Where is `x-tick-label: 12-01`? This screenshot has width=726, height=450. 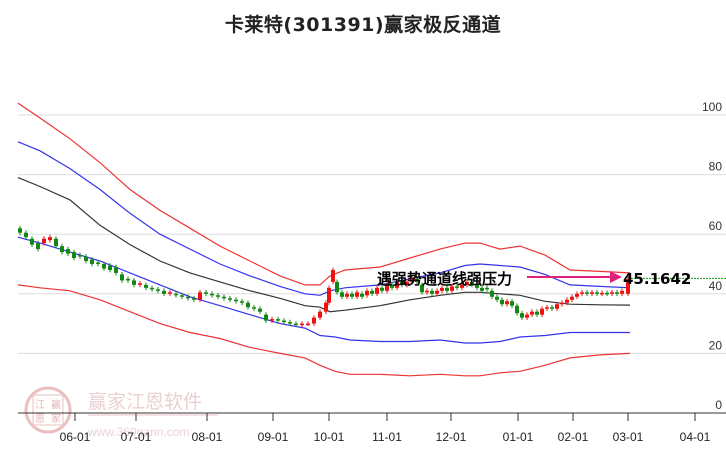 x-tick-label: 12-01 is located at coordinates (451, 437).